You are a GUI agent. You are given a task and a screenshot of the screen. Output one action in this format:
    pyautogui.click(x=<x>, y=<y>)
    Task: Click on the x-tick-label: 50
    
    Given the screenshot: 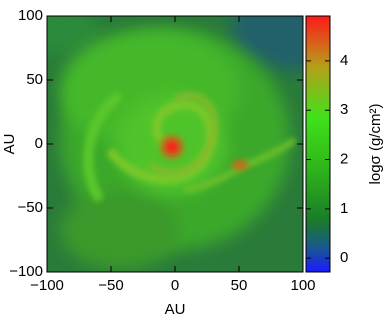 What is the action you would take?
    pyautogui.click(x=239, y=285)
    